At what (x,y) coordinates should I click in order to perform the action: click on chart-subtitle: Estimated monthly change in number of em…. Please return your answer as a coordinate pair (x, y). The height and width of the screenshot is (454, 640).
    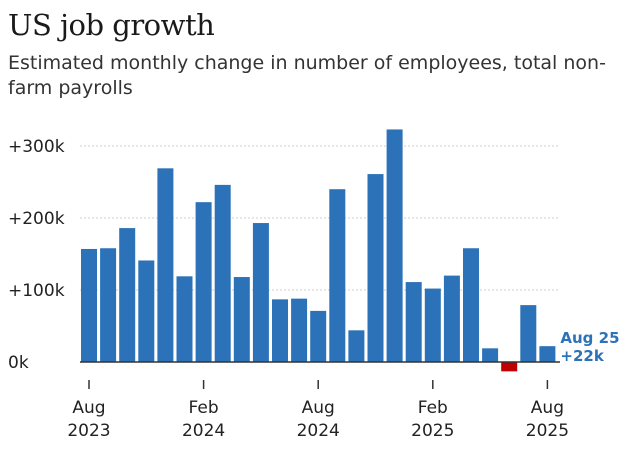
    Looking at the image, I should click on (307, 75).